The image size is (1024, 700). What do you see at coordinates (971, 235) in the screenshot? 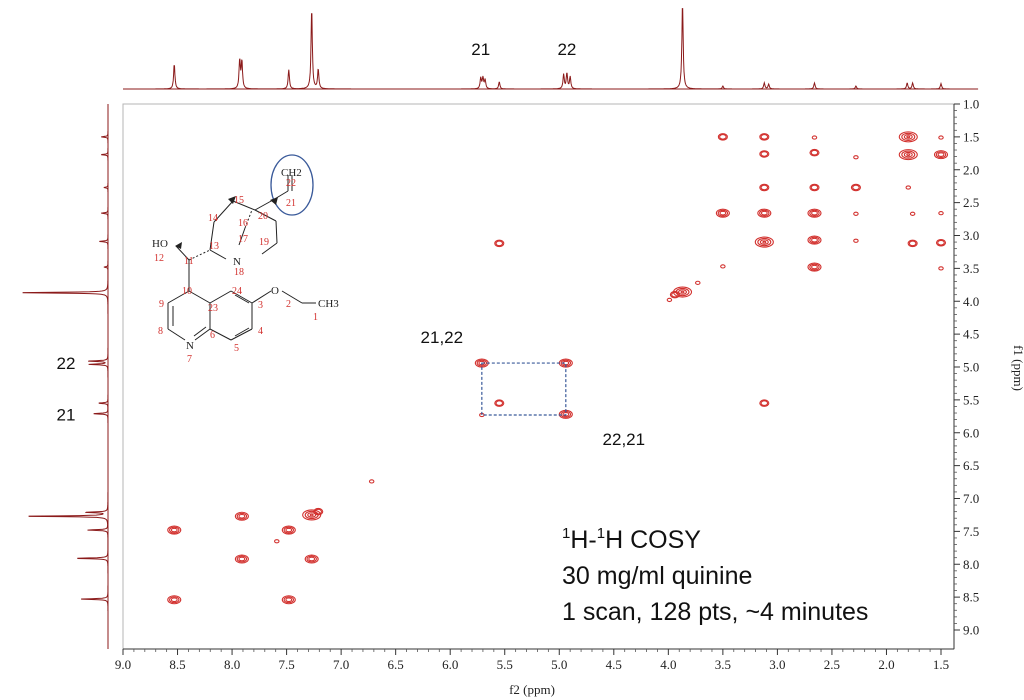
I see `y-tick-label: 3.0` at bounding box center [971, 235].